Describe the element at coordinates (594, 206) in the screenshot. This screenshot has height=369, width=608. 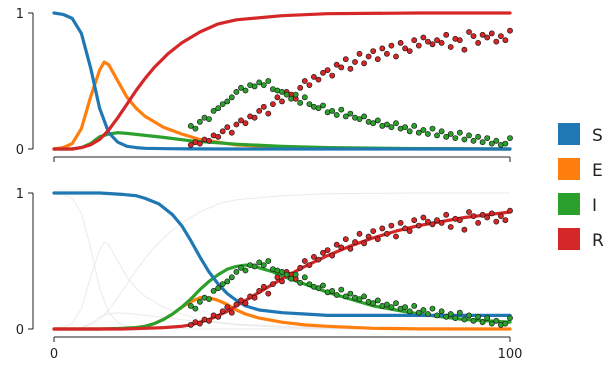
I see `legend-label-I: I` at that location.